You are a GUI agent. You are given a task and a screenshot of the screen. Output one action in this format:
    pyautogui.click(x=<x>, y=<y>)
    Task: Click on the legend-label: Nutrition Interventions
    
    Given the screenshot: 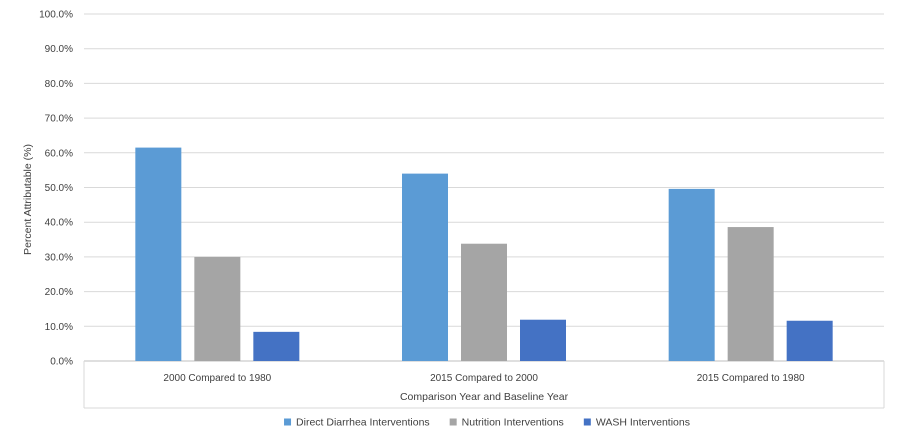 What is the action you would take?
    pyautogui.click(x=513, y=423)
    